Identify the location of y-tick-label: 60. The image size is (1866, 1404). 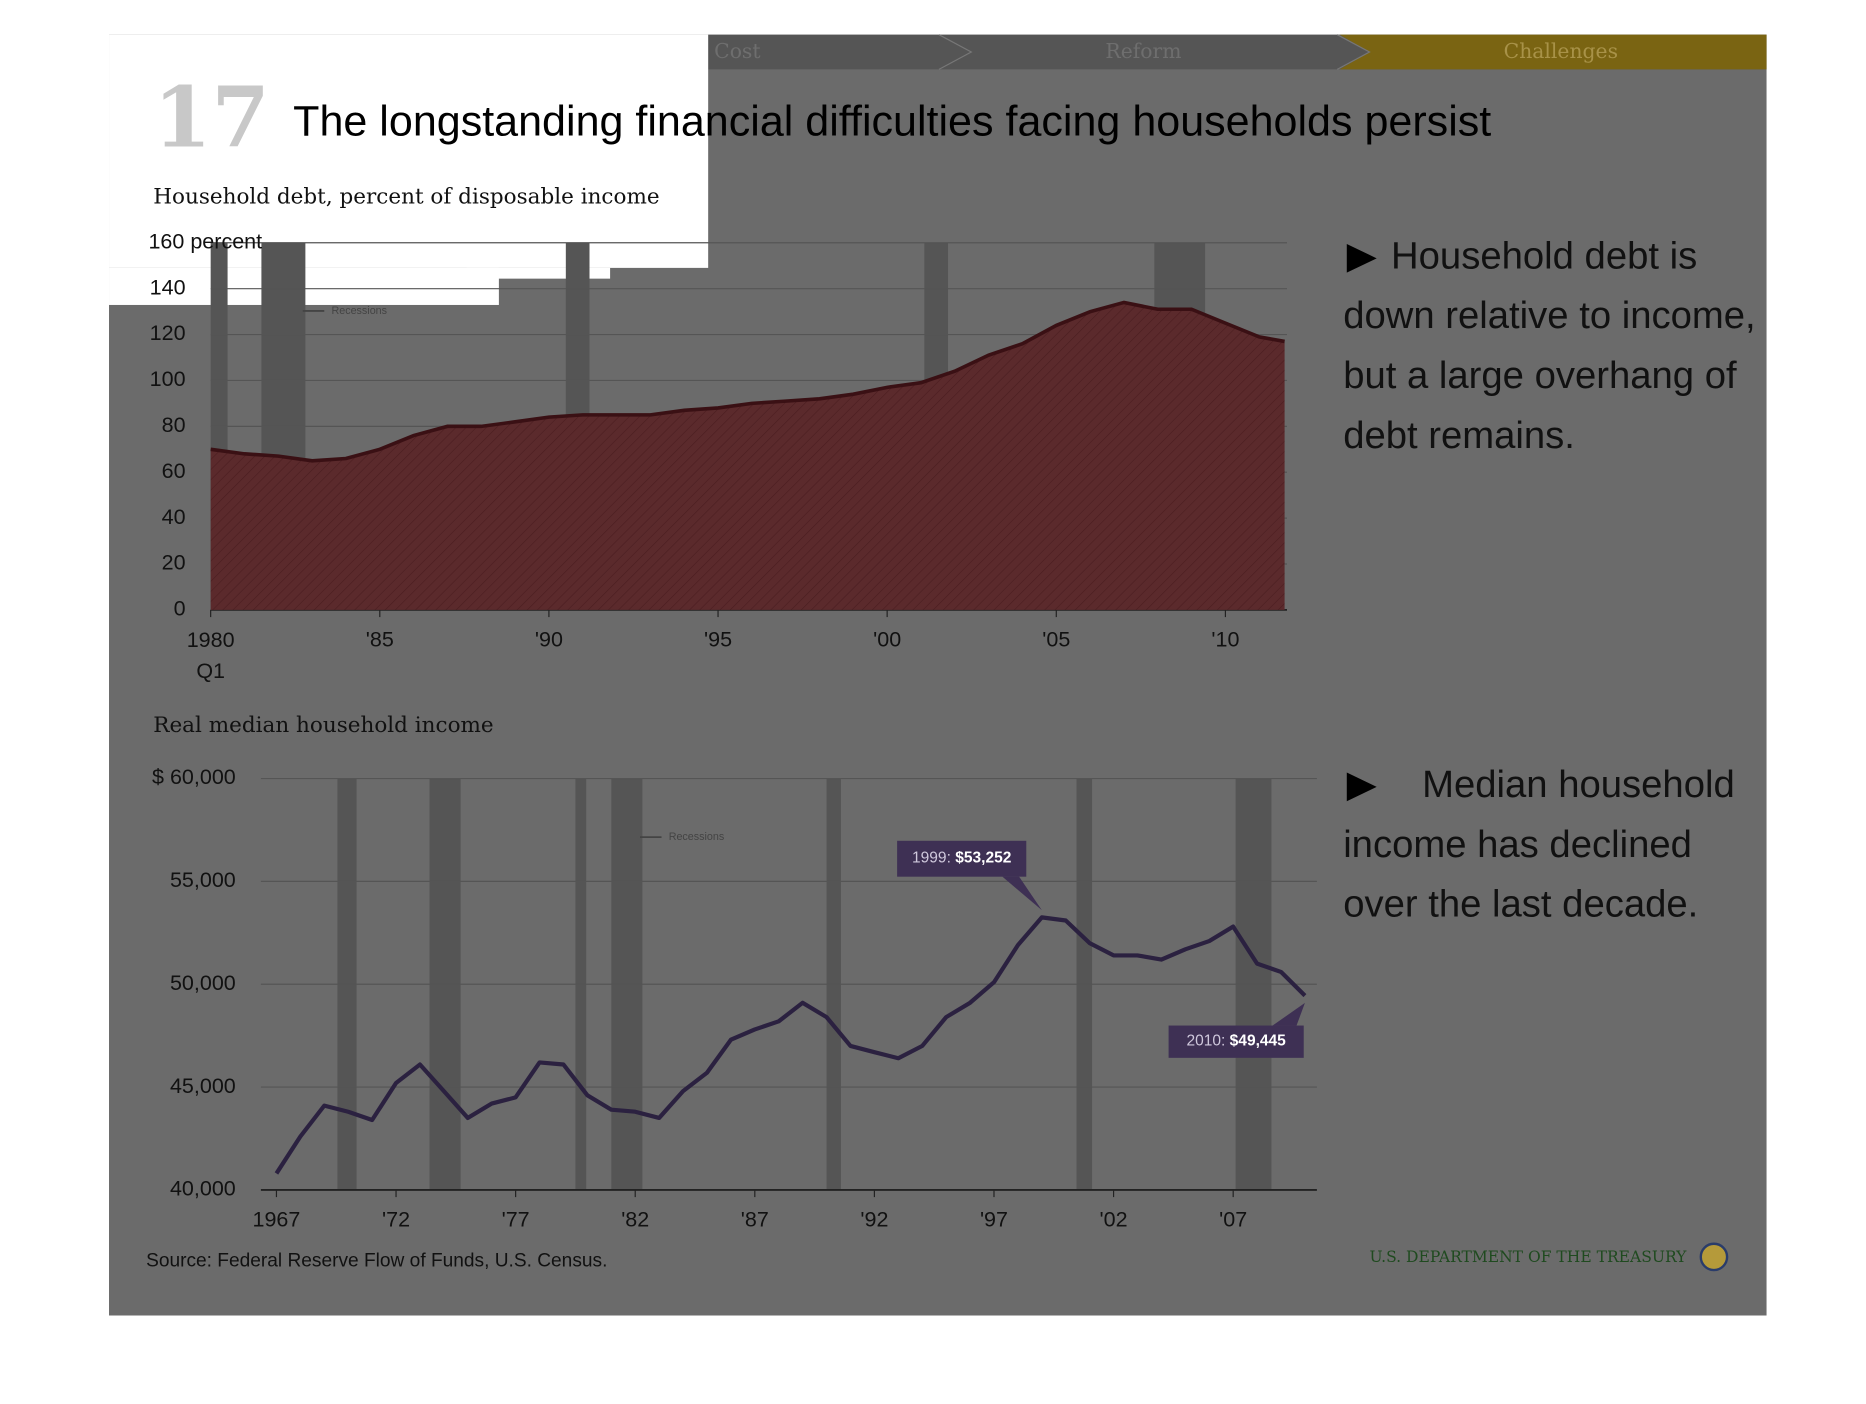
(174, 471).